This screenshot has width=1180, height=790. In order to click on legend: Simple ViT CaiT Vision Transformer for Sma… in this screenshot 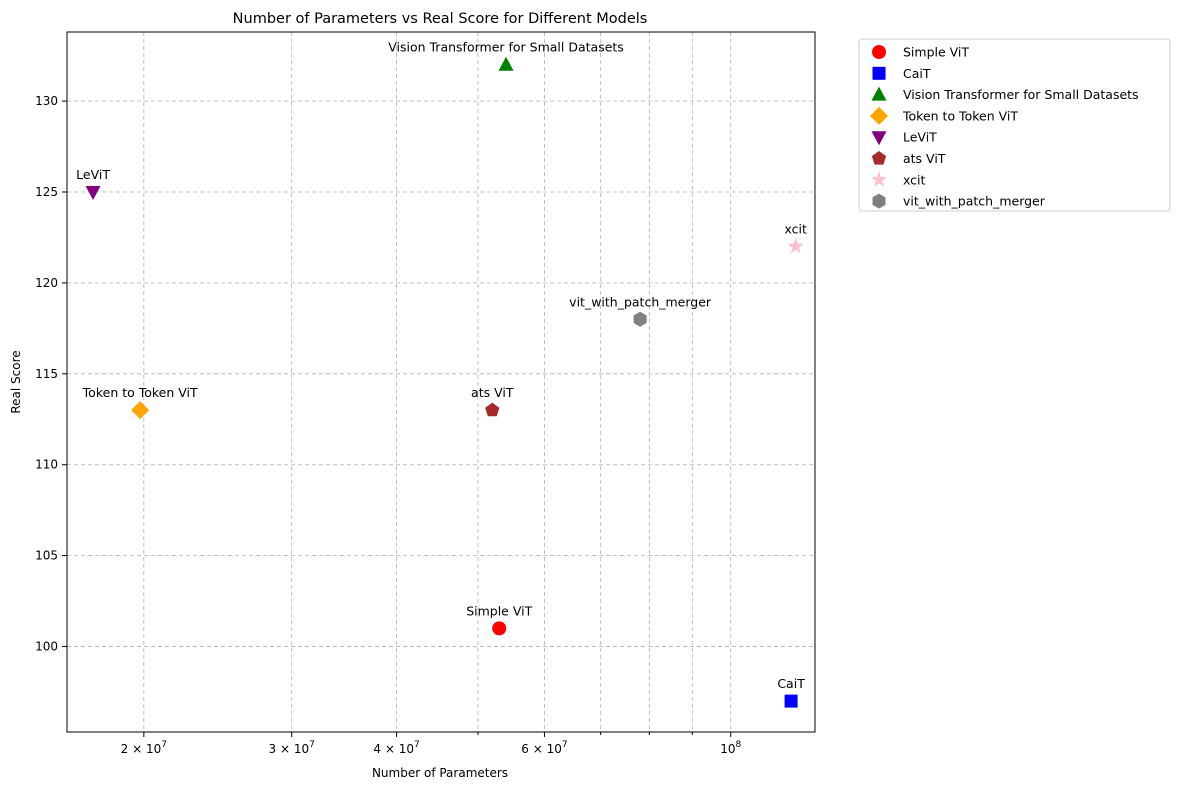, I will do `click(1014, 125)`.